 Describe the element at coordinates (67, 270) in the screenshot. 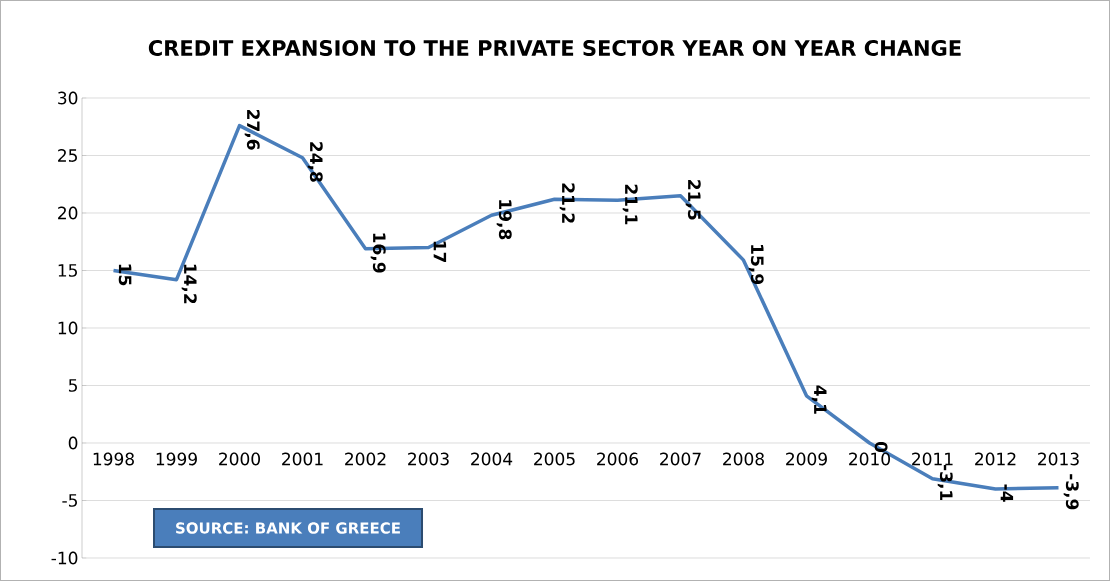

I see `y-tick-label: 15` at that location.